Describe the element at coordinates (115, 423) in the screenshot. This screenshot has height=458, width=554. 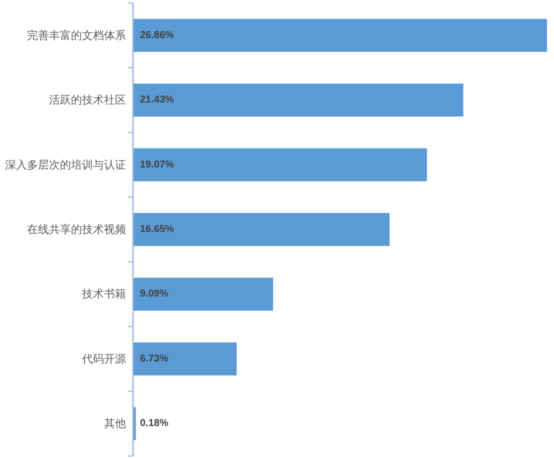
I see `y-tick-label: 其他` at that location.